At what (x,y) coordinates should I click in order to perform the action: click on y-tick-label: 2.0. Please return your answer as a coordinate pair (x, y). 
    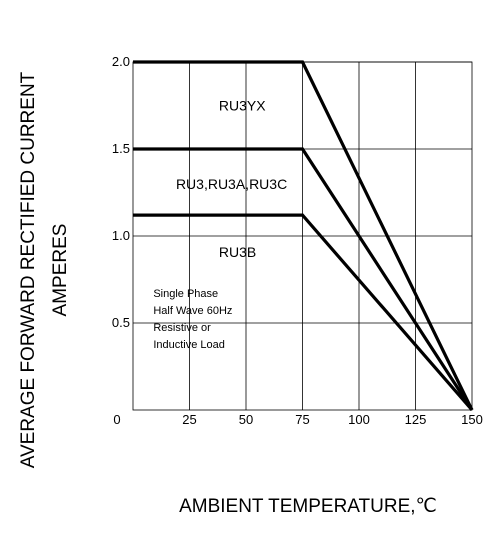
    Looking at the image, I should click on (121, 61).